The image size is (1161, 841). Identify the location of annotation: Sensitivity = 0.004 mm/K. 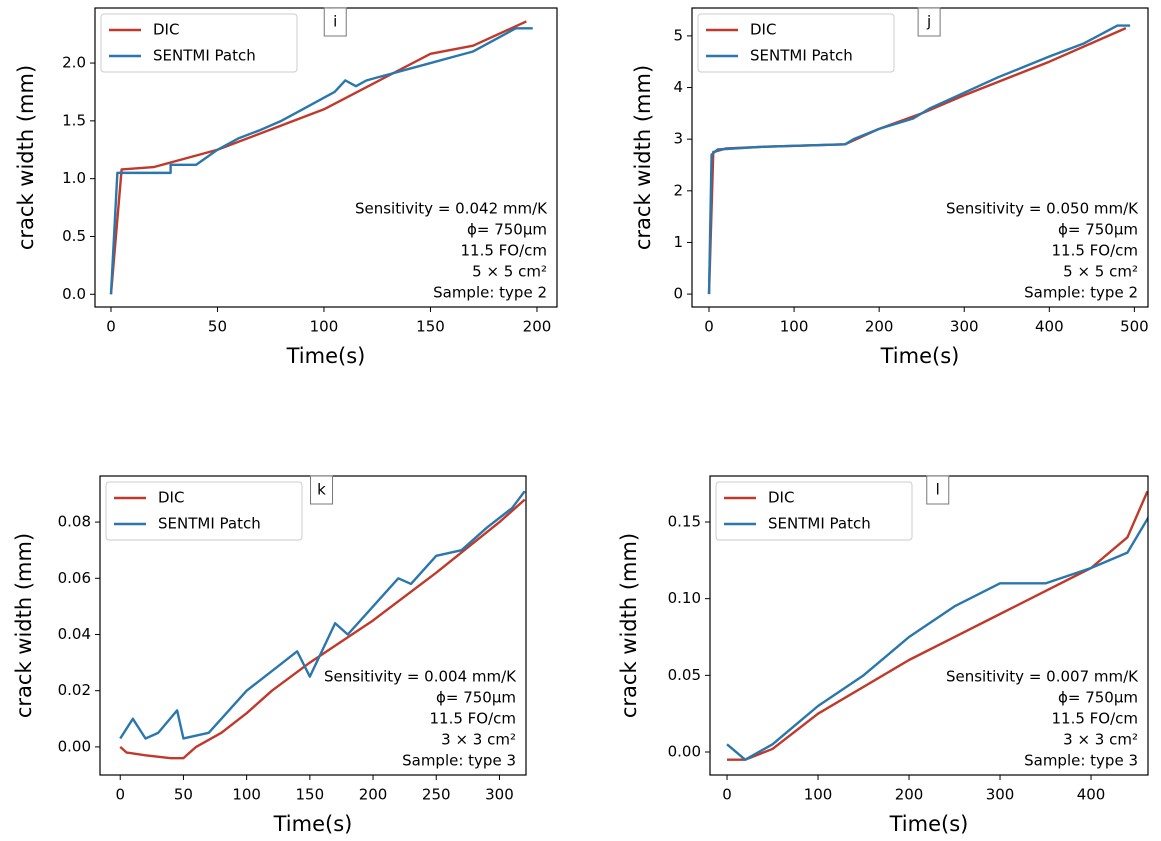
(420, 677).